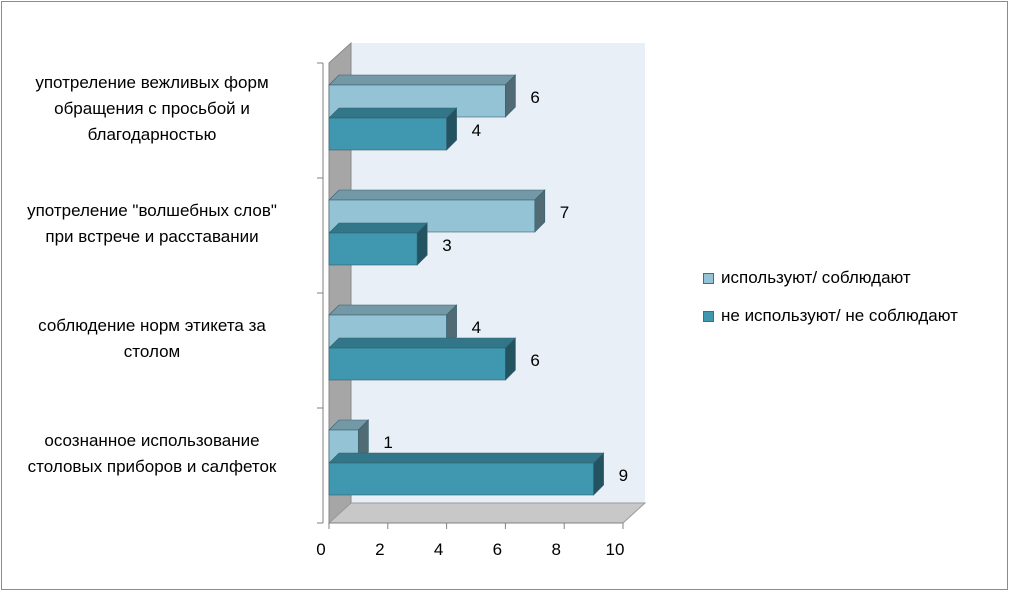 Image resolution: width=1011 pixels, height=593 pixels. What do you see at coordinates (152, 339) in the screenshot?
I see `category-label: соблюдение норм этикета за столом` at bounding box center [152, 339].